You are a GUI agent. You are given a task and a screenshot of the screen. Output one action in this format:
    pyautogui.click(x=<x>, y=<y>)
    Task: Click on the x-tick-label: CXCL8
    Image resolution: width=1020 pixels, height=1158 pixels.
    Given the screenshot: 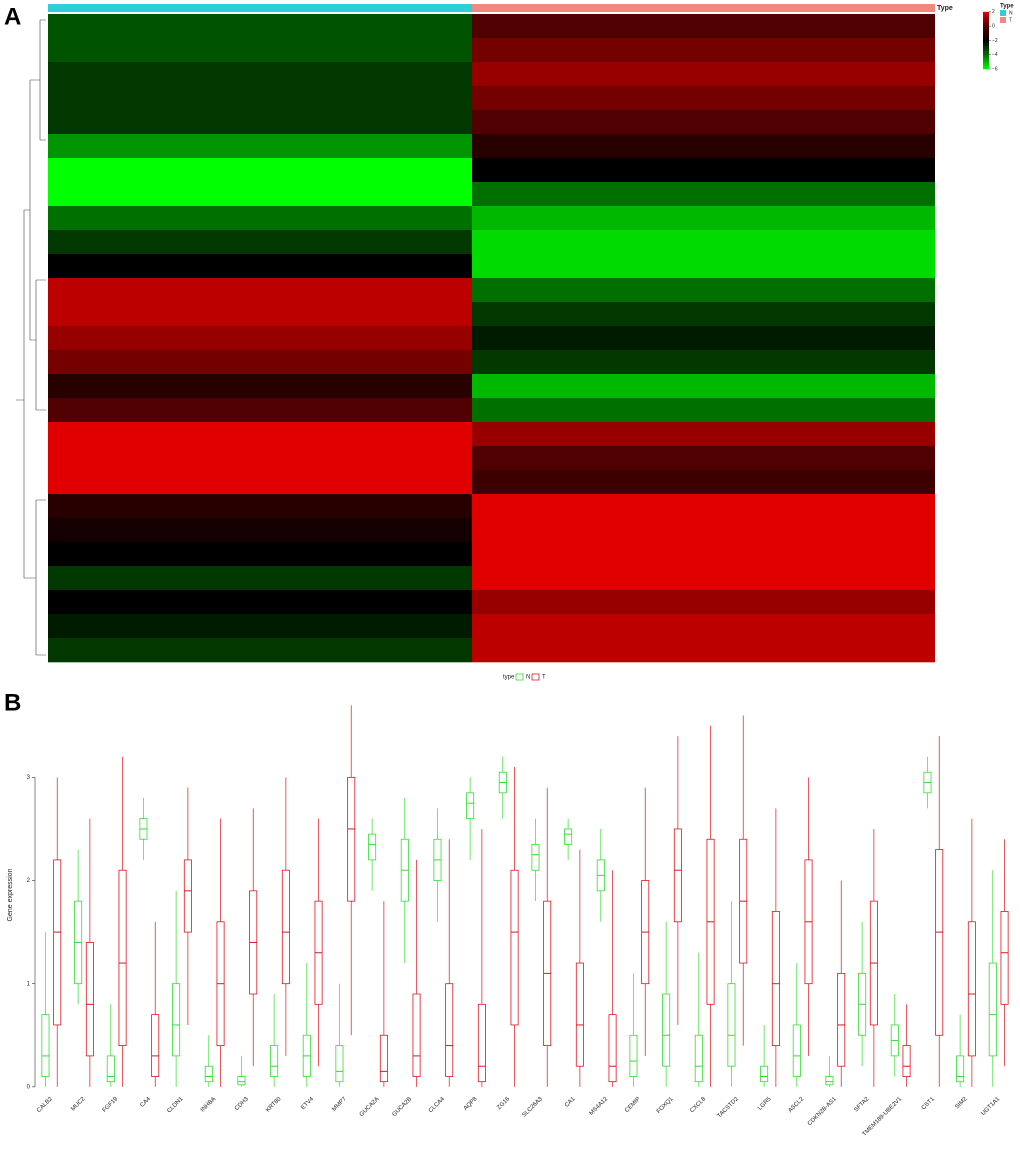 What is the action you would take?
    pyautogui.click(x=698, y=1105)
    